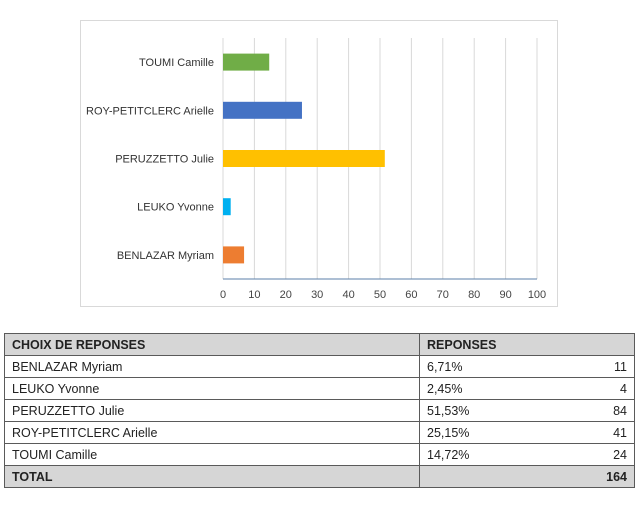 This screenshot has width=642, height=505. Describe the element at coordinates (445, 366) in the screenshot. I see `row-percent: 6,71%` at that location.